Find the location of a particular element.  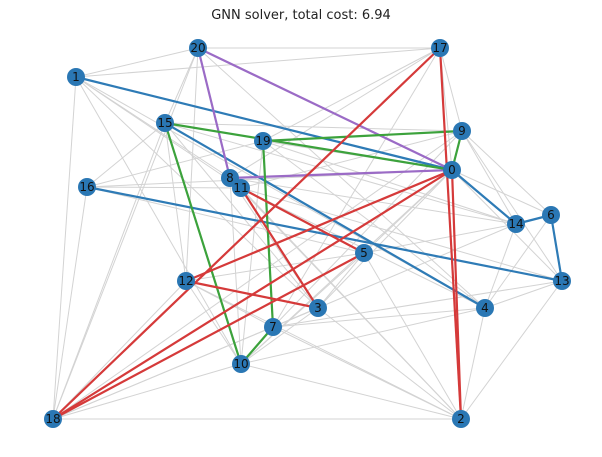

node-label-18: 18 is located at coordinates (52, 419).